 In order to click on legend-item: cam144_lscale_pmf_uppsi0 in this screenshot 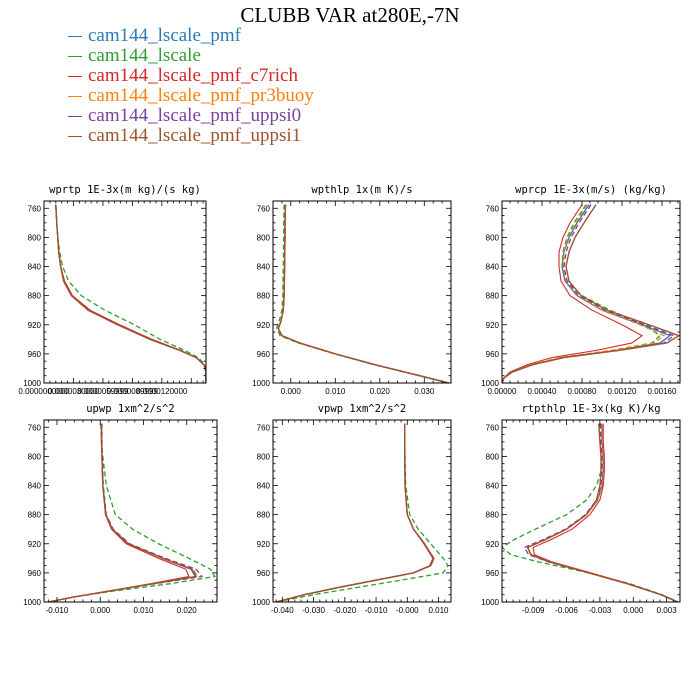, I will do `click(191, 116)`.